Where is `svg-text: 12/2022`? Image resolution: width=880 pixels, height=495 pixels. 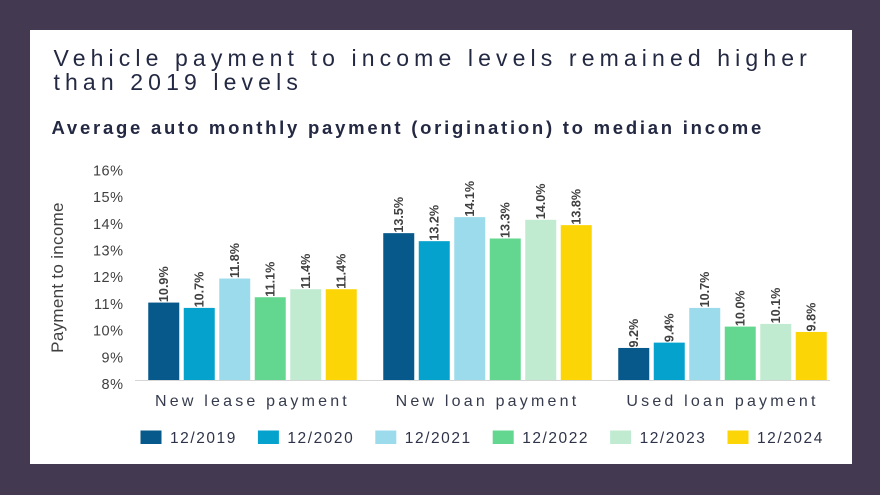
svg-text: 12/2022 is located at coordinates (555, 438).